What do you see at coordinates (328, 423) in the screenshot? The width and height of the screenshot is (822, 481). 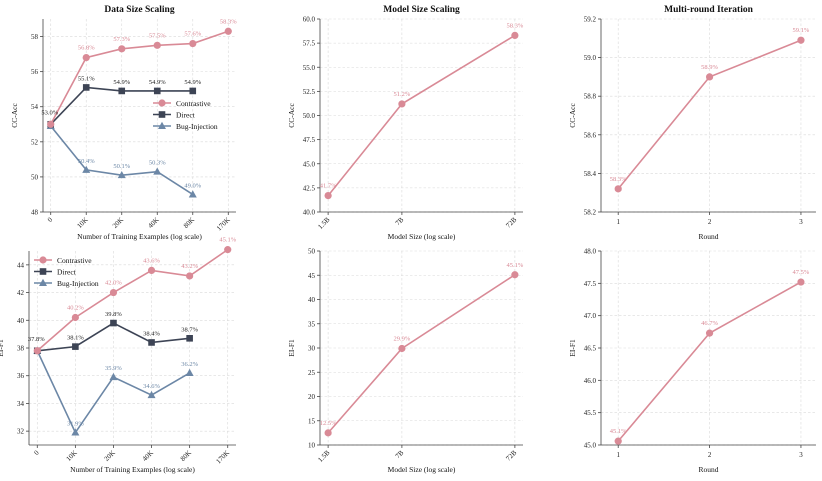 I see `data-label: 12.5%` at bounding box center [328, 423].